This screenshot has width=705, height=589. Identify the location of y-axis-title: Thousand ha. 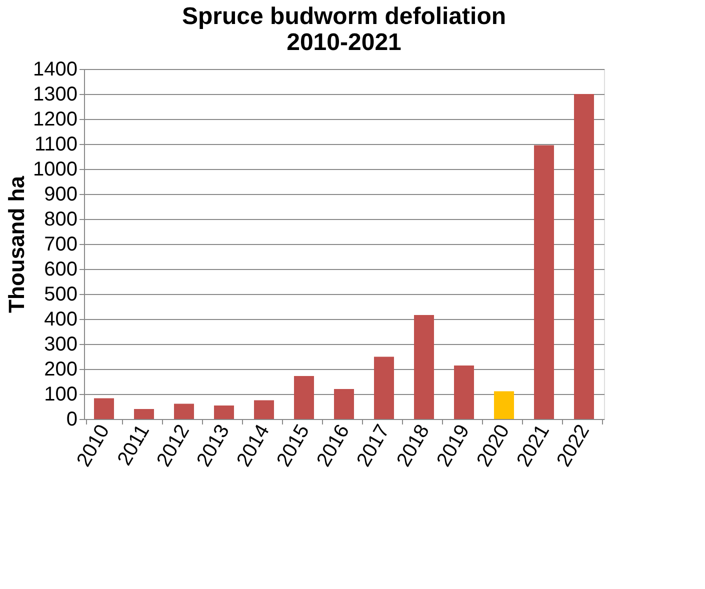
(17, 244).